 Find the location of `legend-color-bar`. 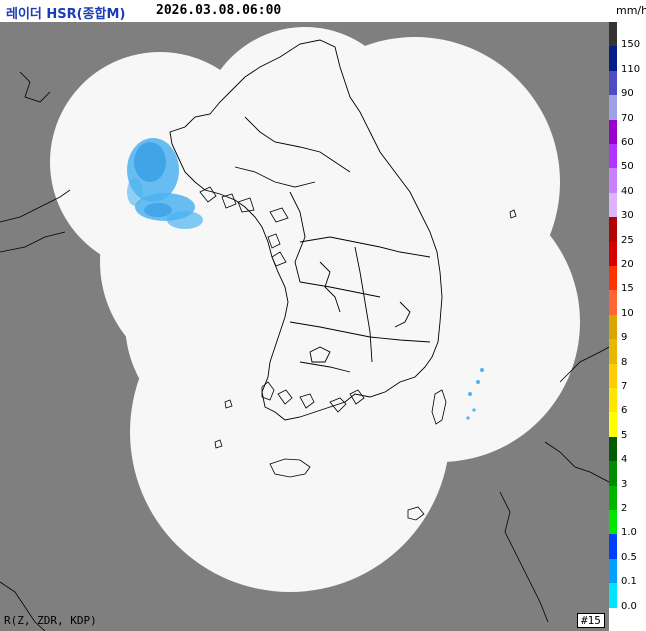

legend-color-bar is located at coordinates (613, 315).